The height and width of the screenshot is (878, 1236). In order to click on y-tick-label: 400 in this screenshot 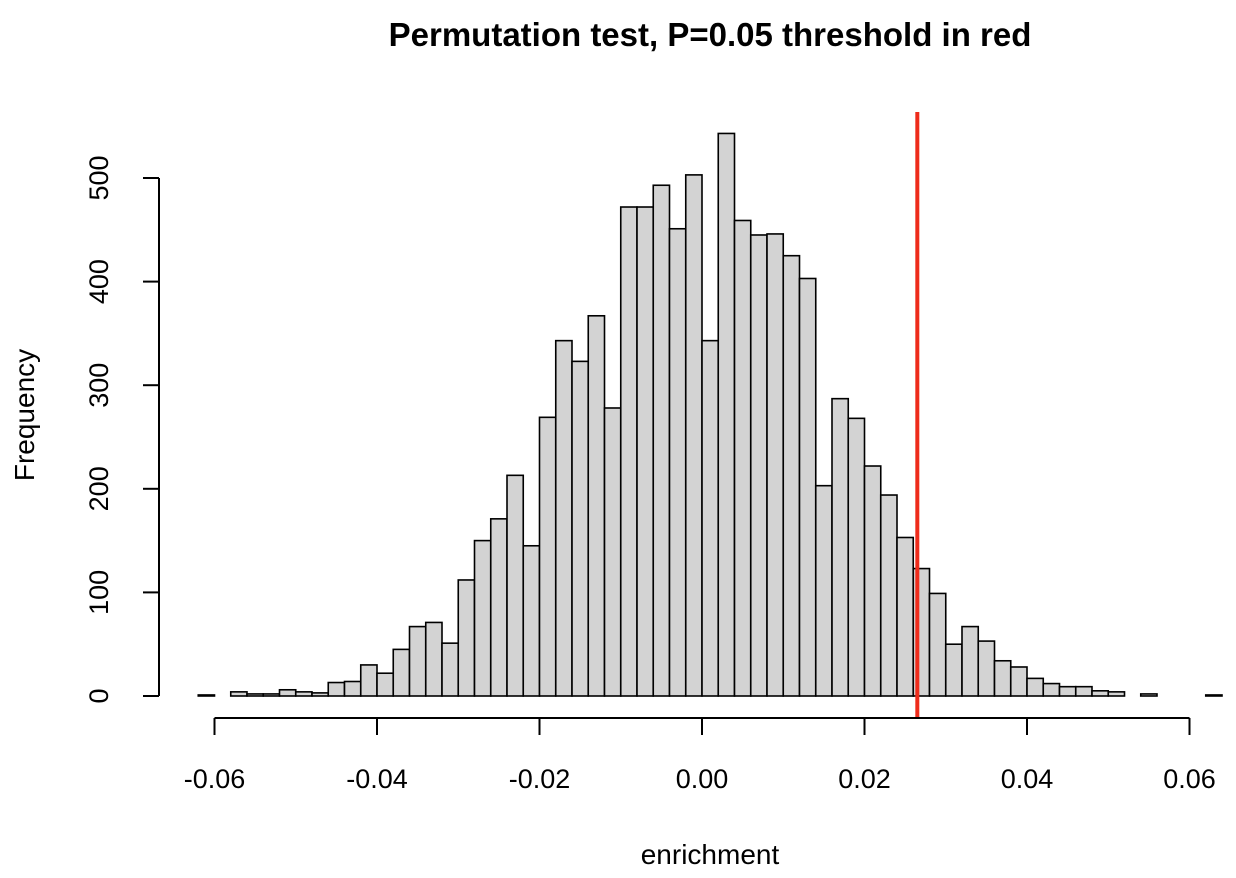, I will do `click(99, 281)`.